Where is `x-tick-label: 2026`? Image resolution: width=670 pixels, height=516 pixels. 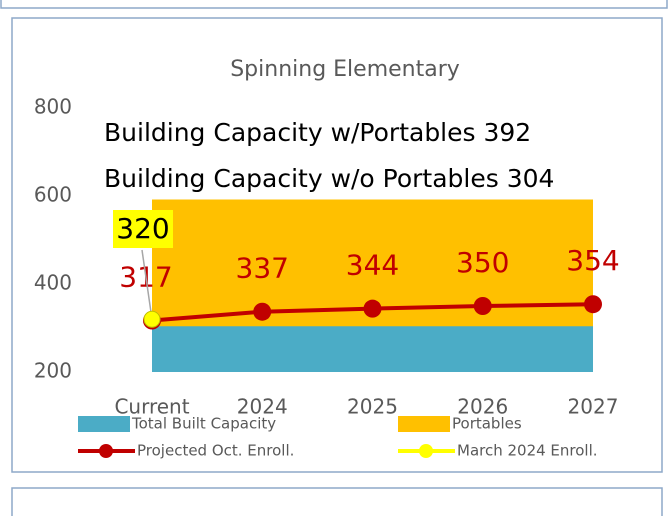
x-tick-label: 2026 is located at coordinates (482, 407).